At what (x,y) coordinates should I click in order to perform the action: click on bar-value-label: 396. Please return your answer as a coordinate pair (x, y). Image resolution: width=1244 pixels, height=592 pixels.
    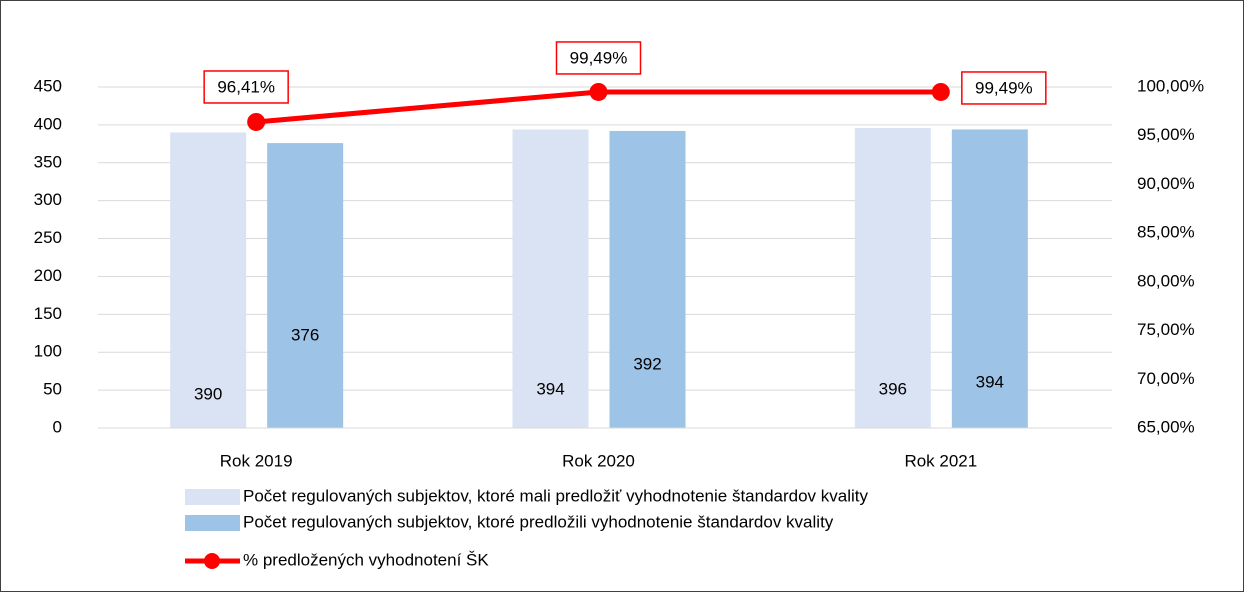
    Looking at the image, I should click on (893, 388).